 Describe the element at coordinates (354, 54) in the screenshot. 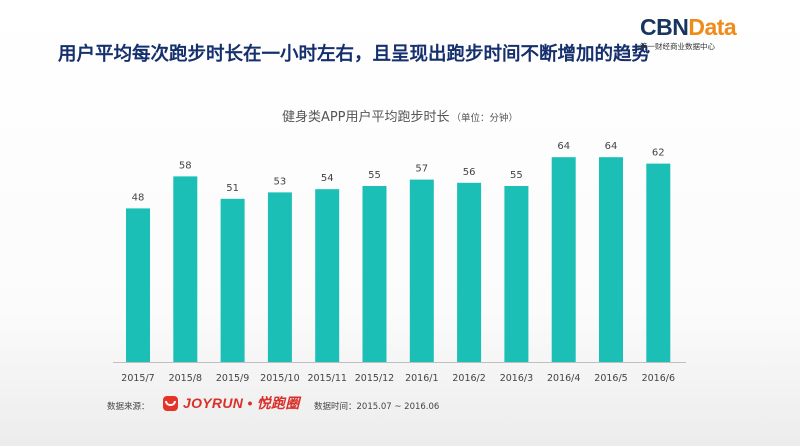

I see `page-headline: 用户平均每次跑步时长在一小时左右，且呈现出跑步时间不断增加的趋势` at that location.